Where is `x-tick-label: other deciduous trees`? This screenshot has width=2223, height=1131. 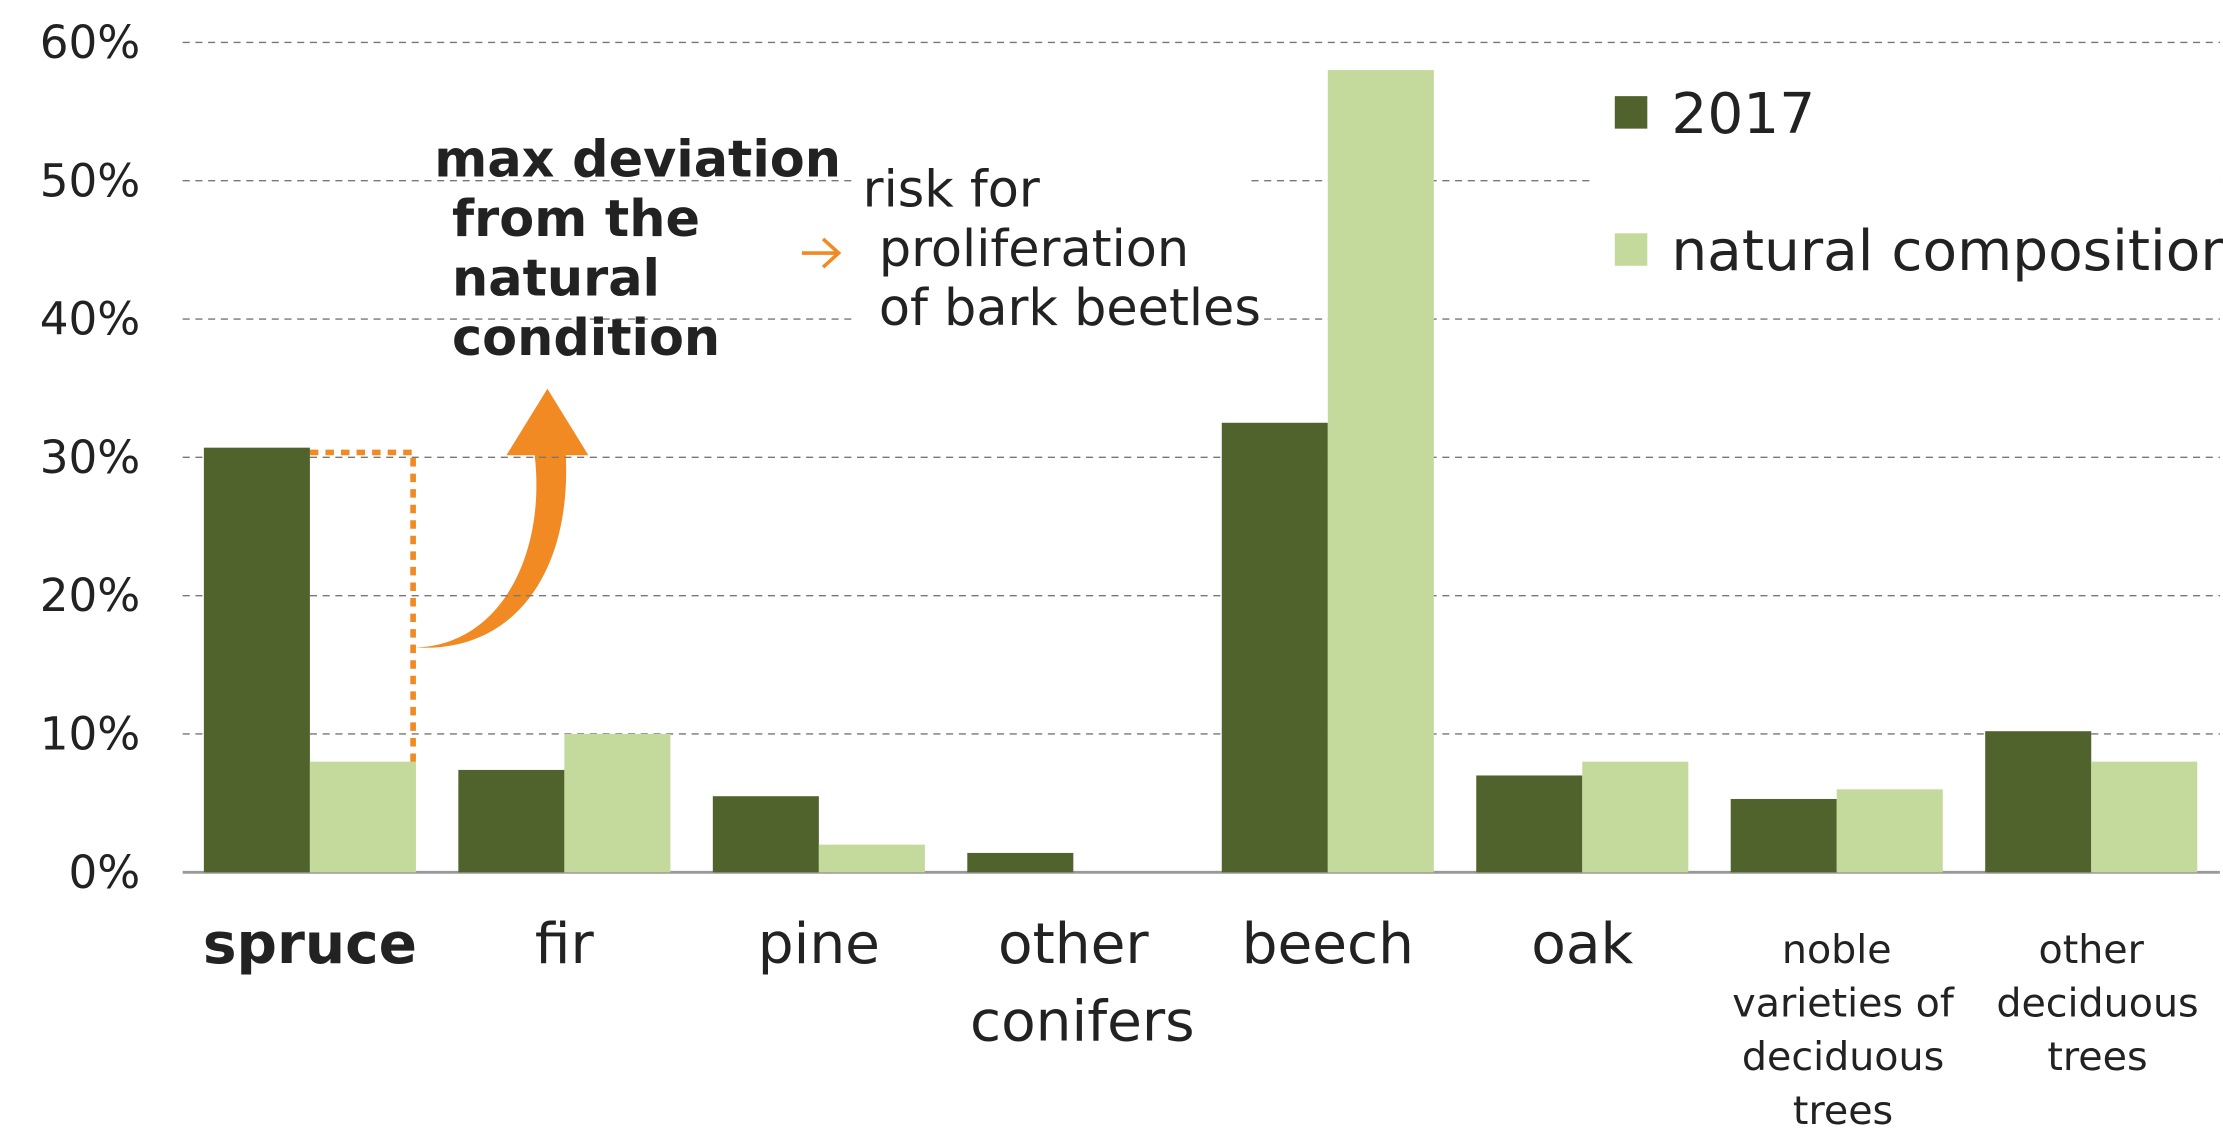 x-tick-label: other deciduous trees is located at coordinates (2091, 1003).